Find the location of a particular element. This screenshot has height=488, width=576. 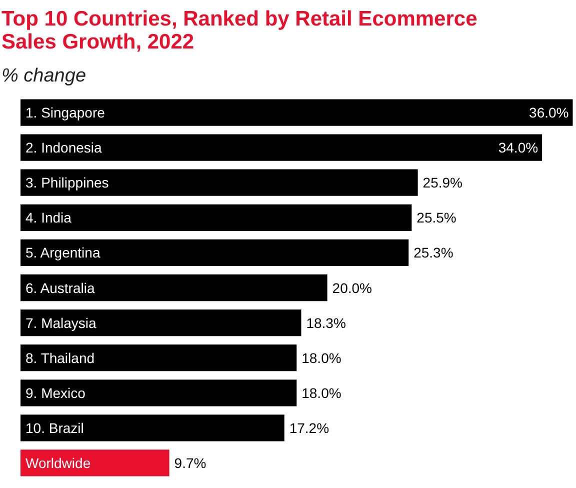

y-tick-label: 3. Philippines is located at coordinates (67, 182).